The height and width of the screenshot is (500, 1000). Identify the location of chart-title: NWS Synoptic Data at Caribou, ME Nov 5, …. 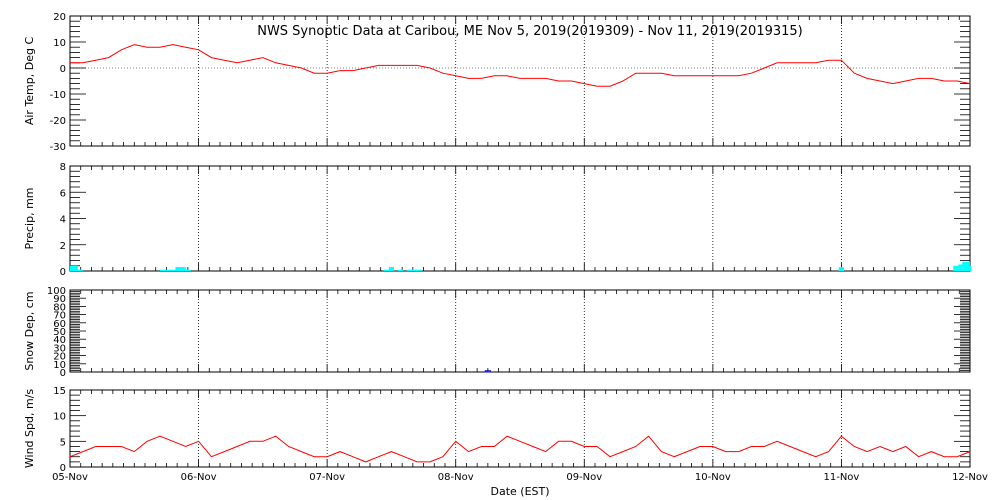
(530, 31).